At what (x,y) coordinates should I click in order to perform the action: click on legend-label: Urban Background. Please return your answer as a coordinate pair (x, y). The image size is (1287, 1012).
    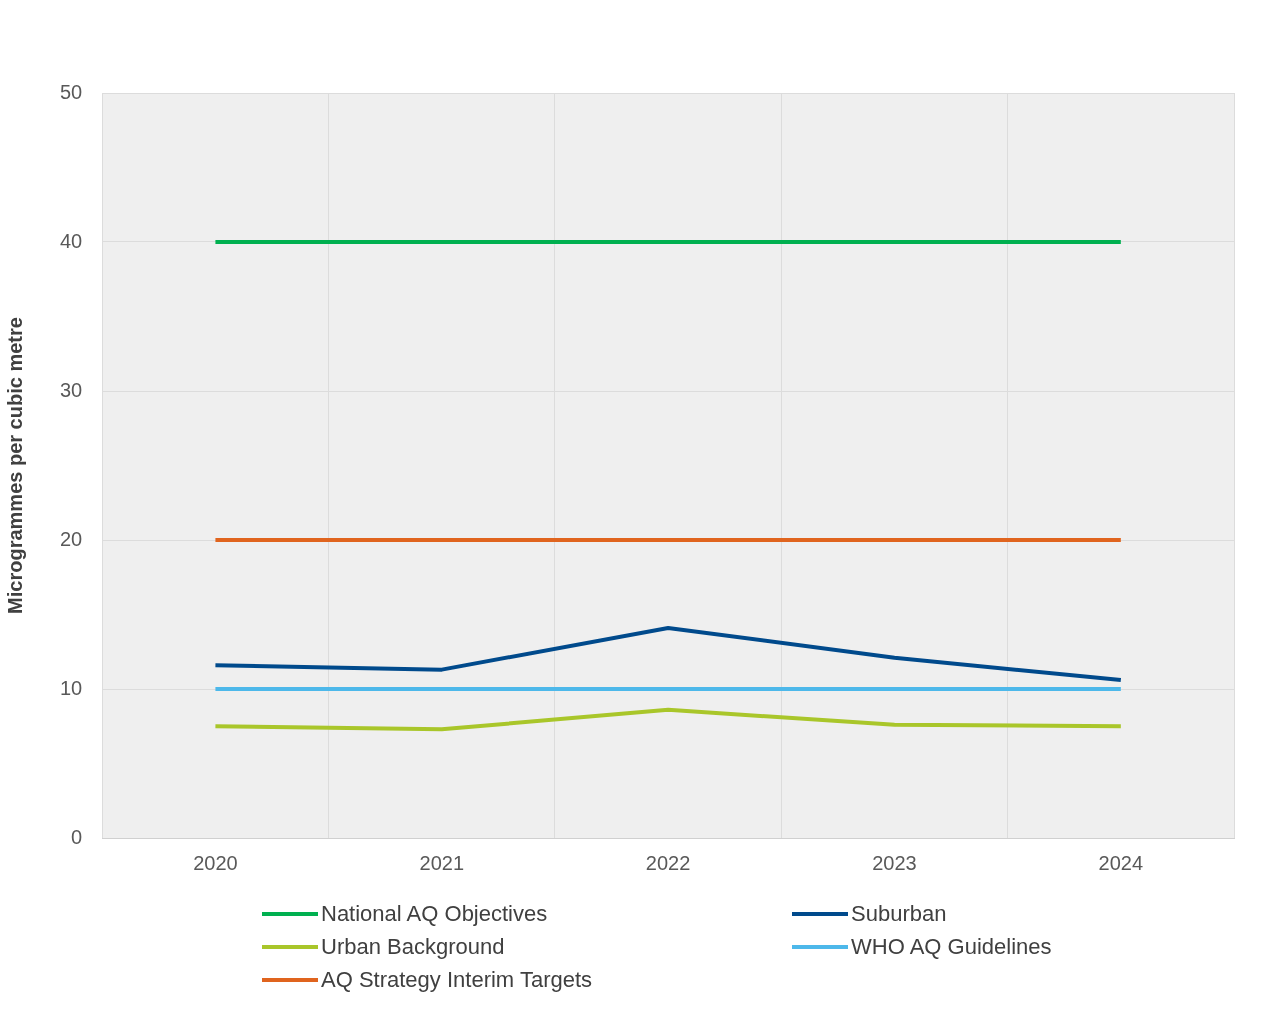
    Looking at the image, I should click on (413, 946).